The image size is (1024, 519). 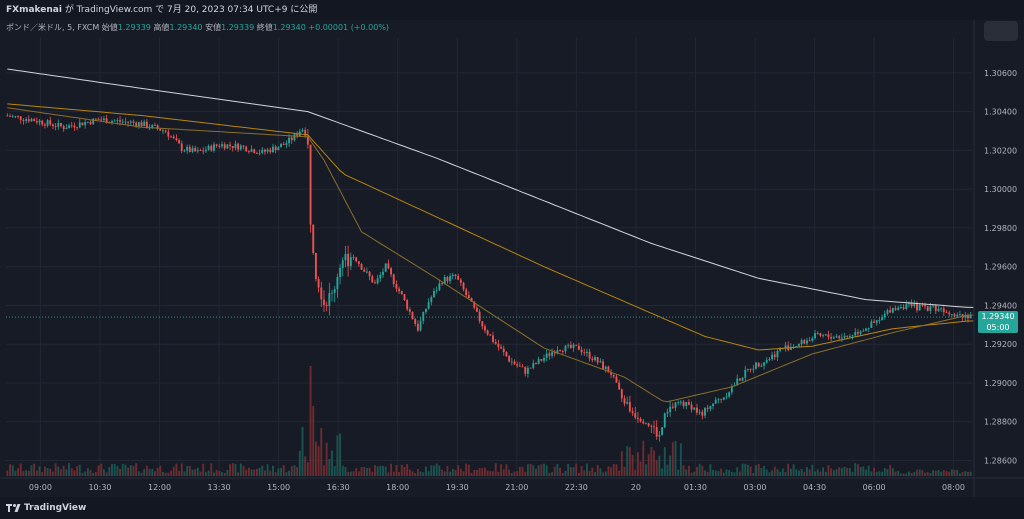 I want to click on publisher-name: FXmakenai, so click(x=34, y=10).